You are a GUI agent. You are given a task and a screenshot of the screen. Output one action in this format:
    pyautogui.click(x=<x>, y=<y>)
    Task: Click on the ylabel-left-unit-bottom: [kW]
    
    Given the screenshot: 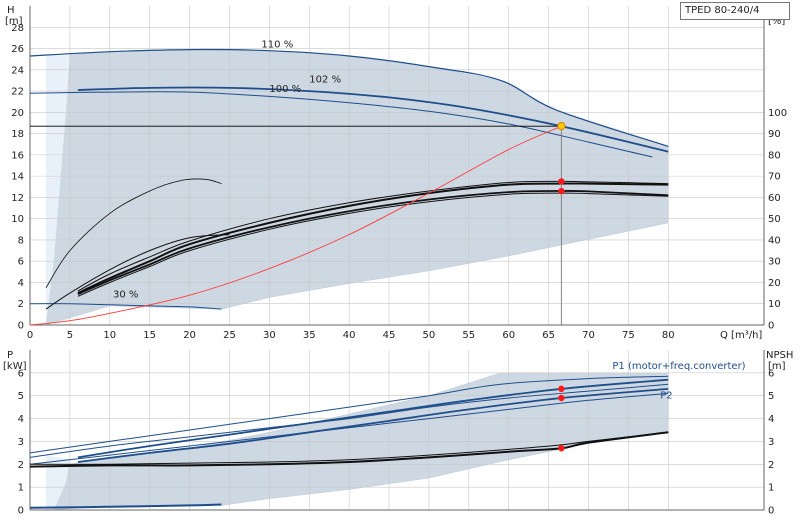 What is the action you would take?
    pyautogui.click(x=15, y=366)
    